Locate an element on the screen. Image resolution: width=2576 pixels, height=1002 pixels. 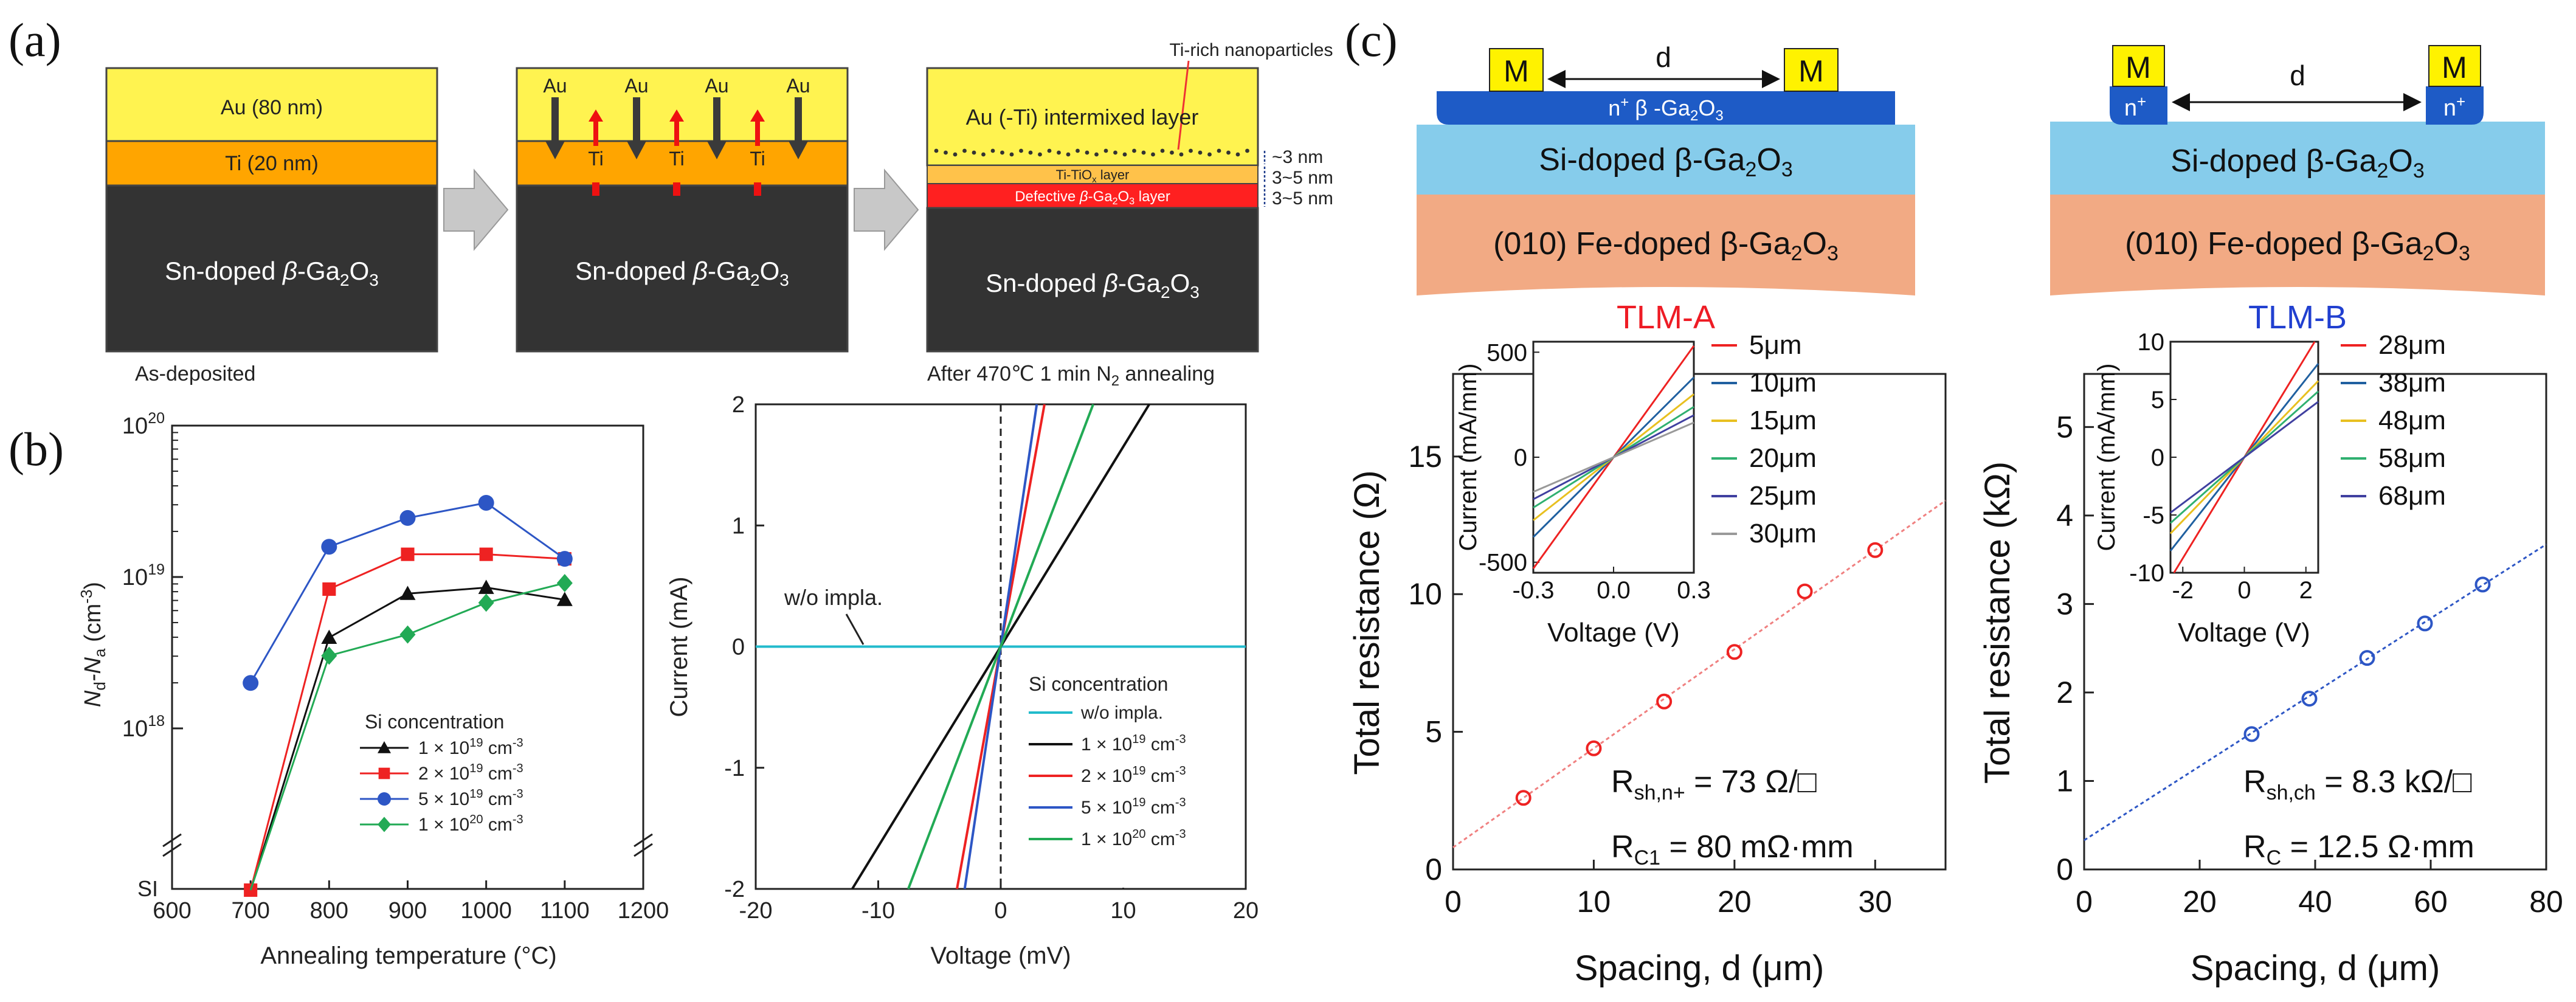
inset-y-tick-label: -500 is located at coordinates (1503, 563).